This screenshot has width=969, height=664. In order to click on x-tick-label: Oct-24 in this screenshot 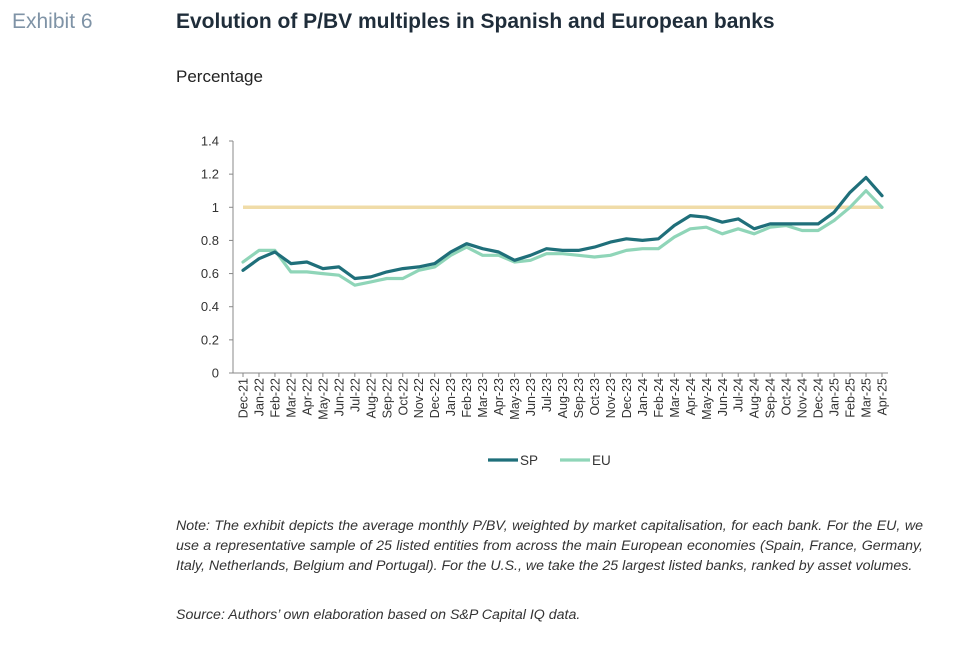, I will do `click(787, 397)`.